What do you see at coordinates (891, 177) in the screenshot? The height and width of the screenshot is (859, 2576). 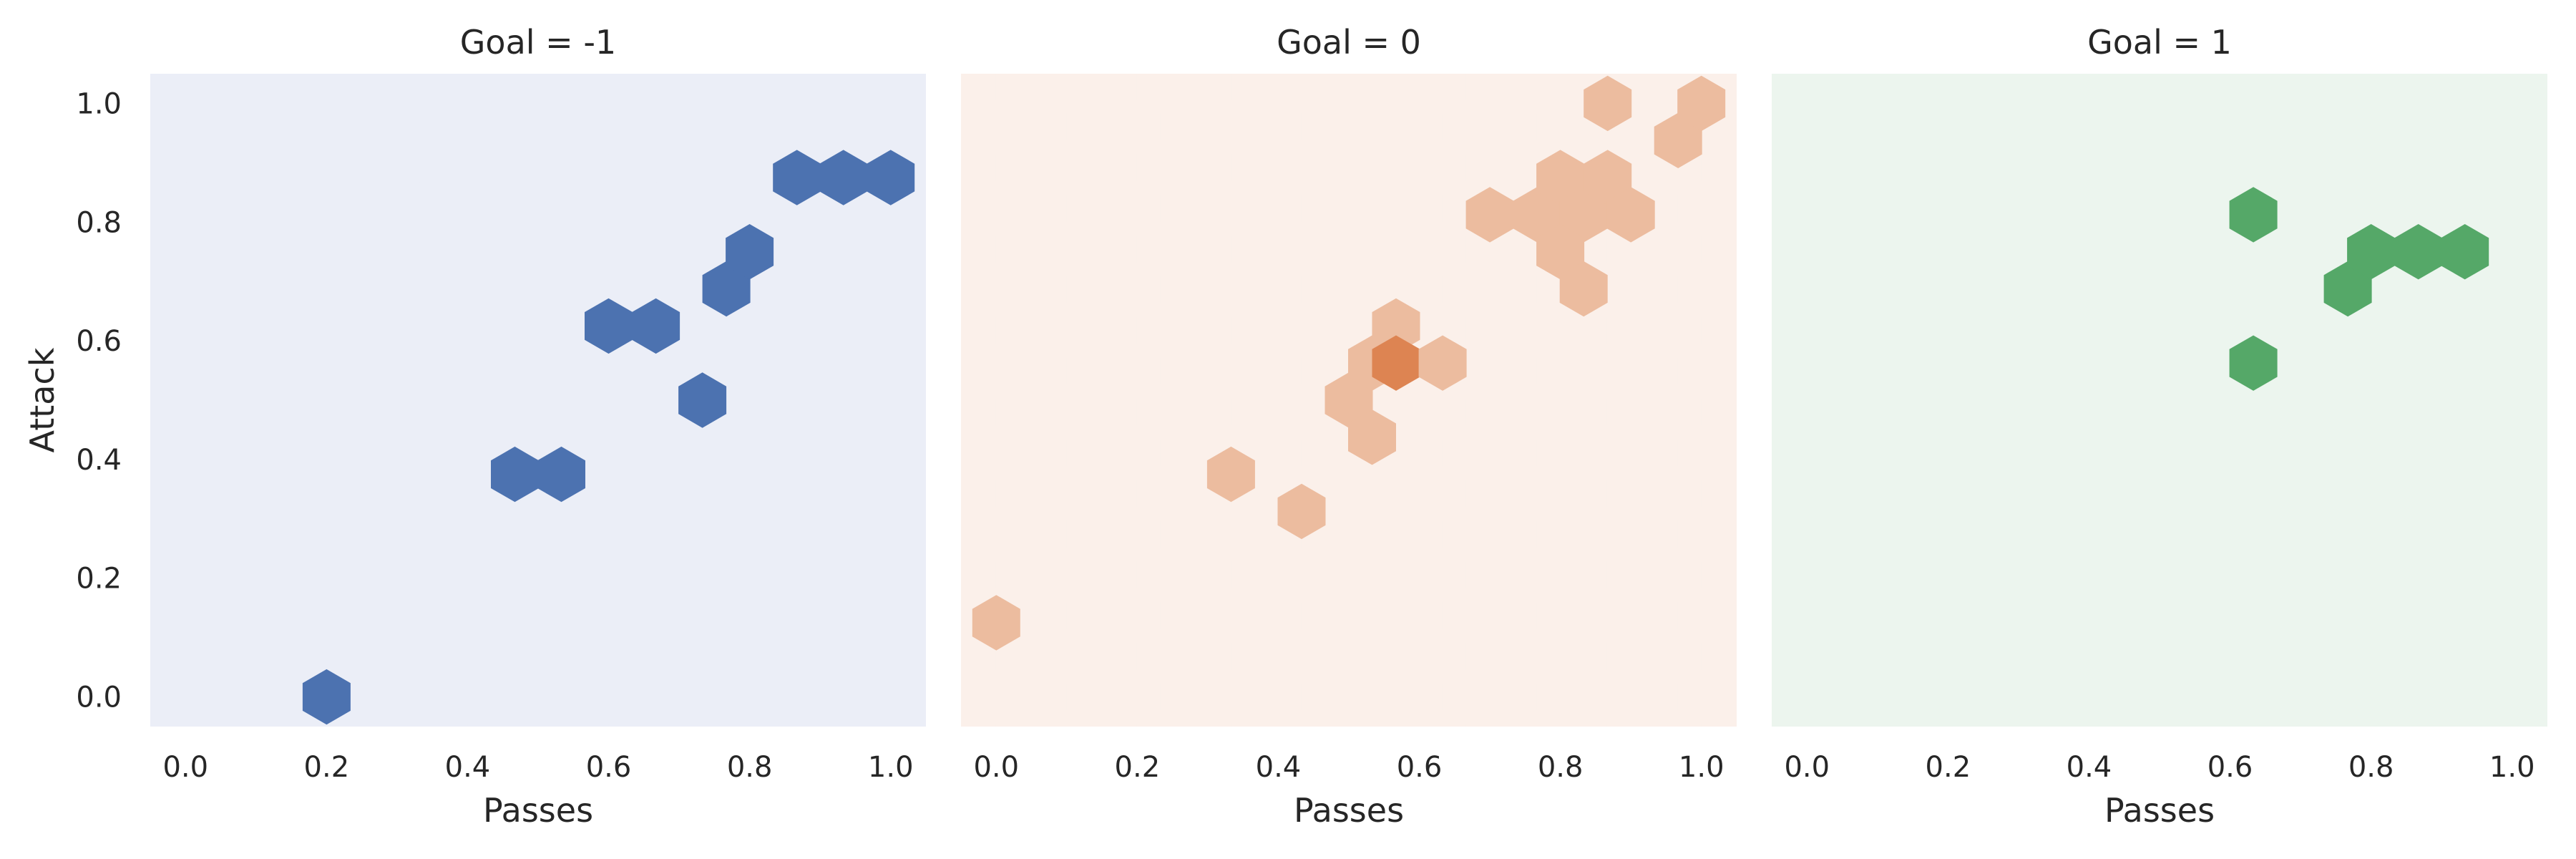 I see `hex-bin` at bounding box center [891, 177].